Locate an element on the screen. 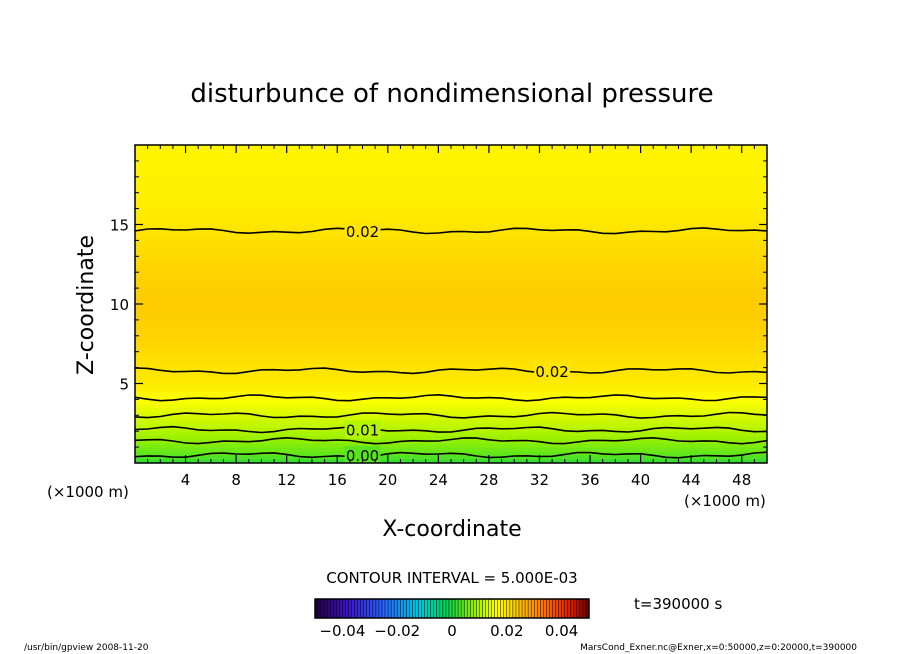  x-tick-label: 36 is located at coordinates (589, 480).